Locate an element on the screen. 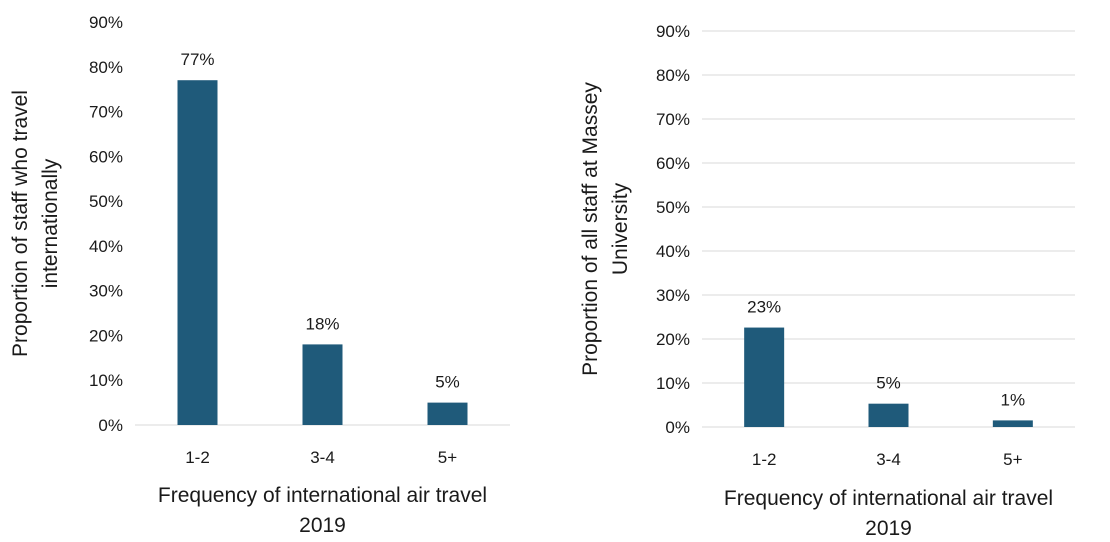 Image resolution: width=1110 pixels, height=542 pixels. right-x-tick-label: 3-4 is located at coordinates (888, 459).